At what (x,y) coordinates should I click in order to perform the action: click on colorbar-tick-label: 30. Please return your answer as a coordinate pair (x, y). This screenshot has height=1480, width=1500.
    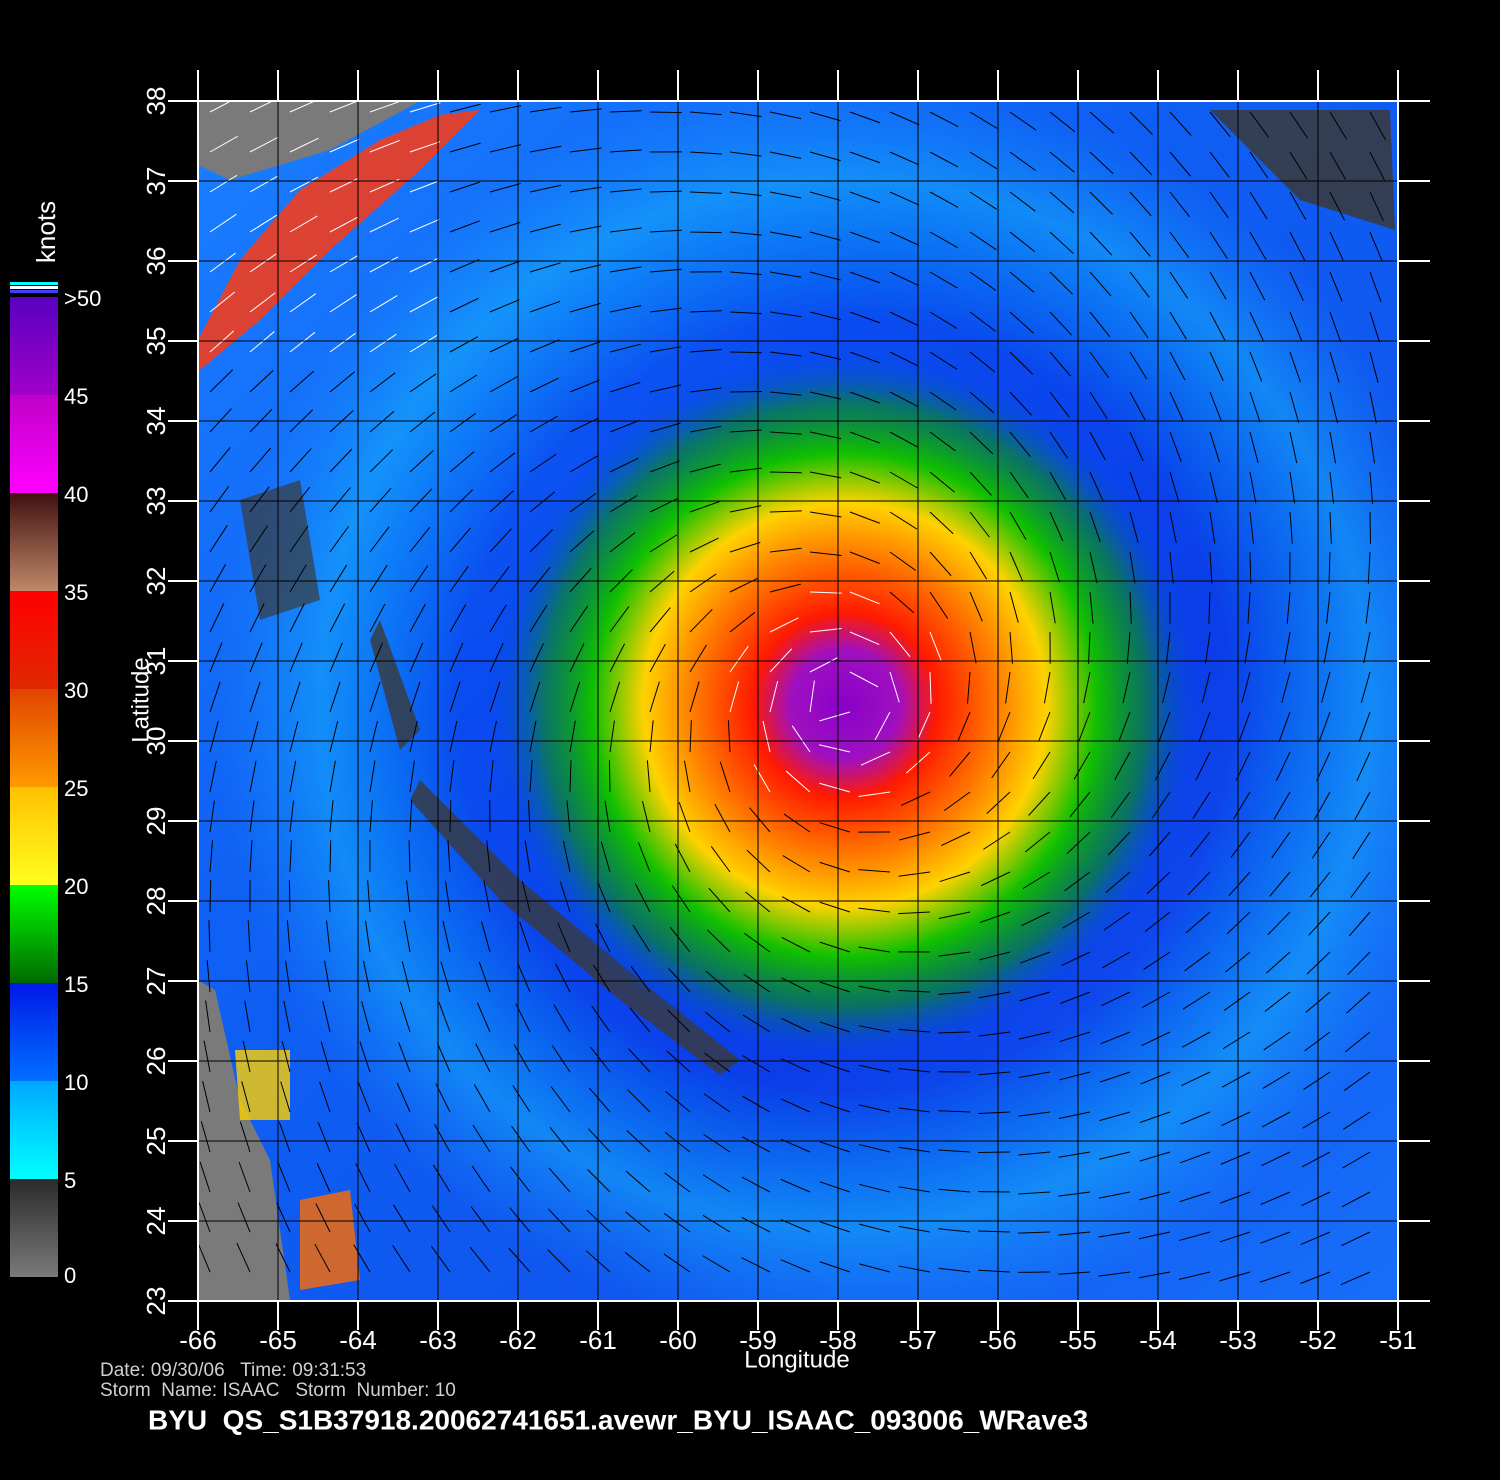
    Looking at the image, I should click on (76, 690).